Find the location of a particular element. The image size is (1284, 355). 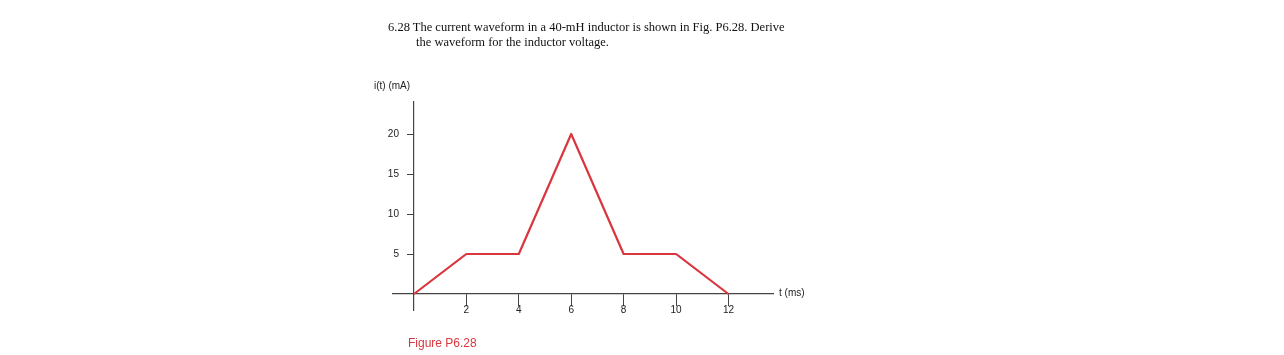

chart-title: 6.28 The current waveform in a 40-mH inductor is shown in Fig. P6.28. Derive the waveform for the inductor voltage. is located at coordinates (587, 35).